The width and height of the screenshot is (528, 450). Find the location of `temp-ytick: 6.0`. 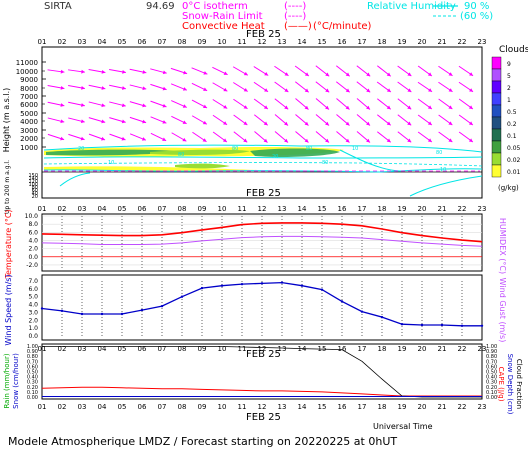

temp-ytick: 6.0 is located at coordinates (33, 232).